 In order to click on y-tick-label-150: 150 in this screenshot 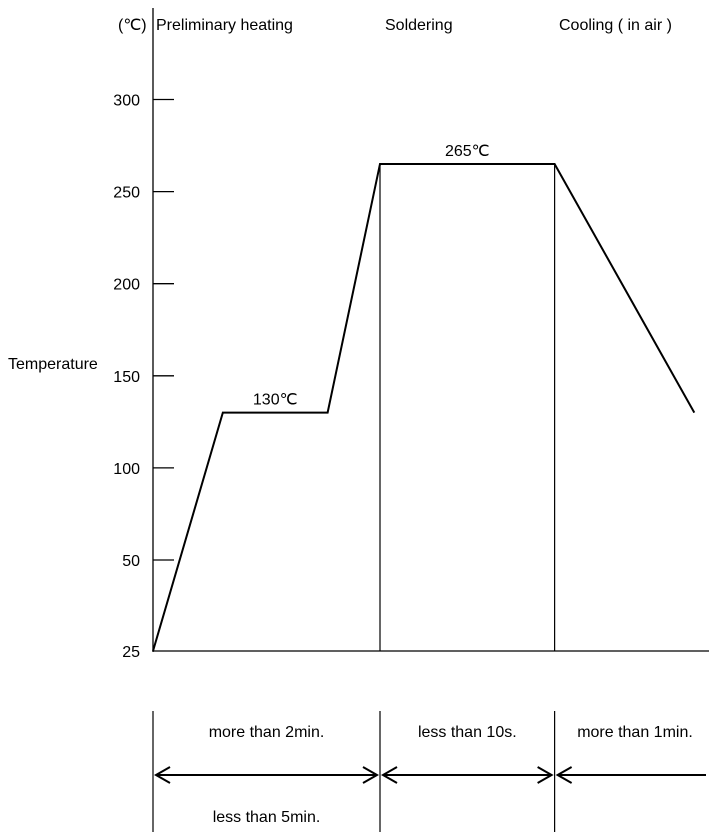, I will do `click(126, 377)`.